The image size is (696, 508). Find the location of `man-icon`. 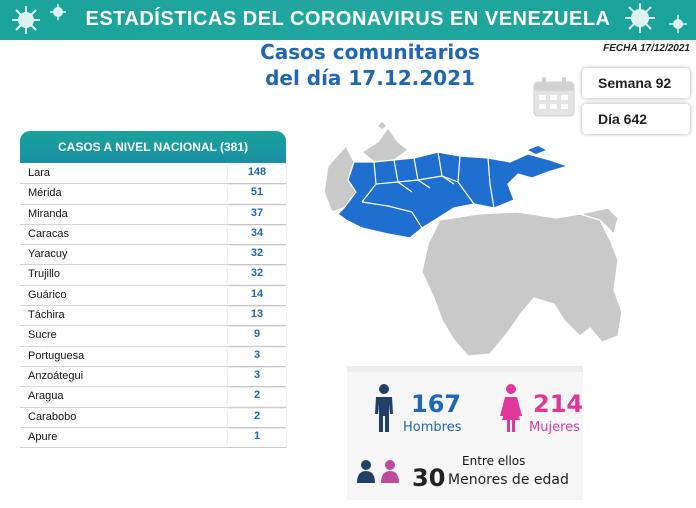

man-icon is located at coordinates (384, 408).